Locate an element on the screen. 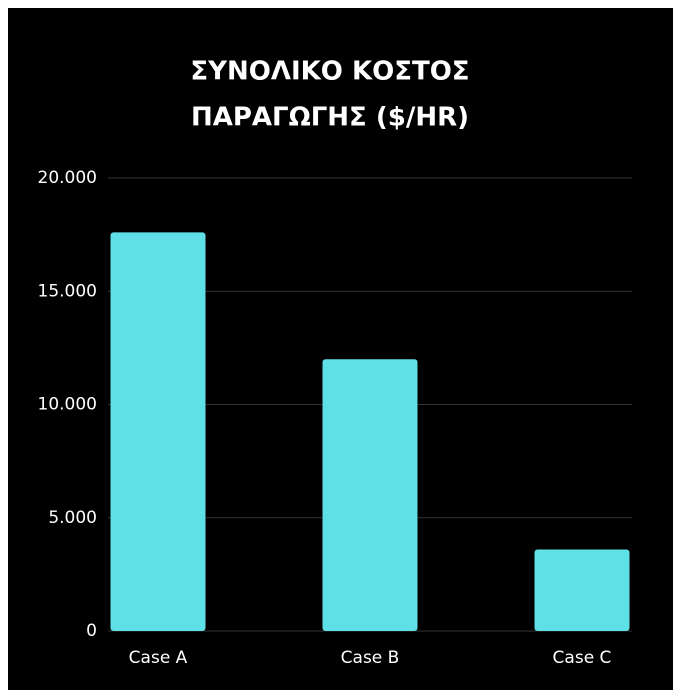 The image size is (681, 698). y-tick-label: 15.000 is located at coordinates (67, 291).